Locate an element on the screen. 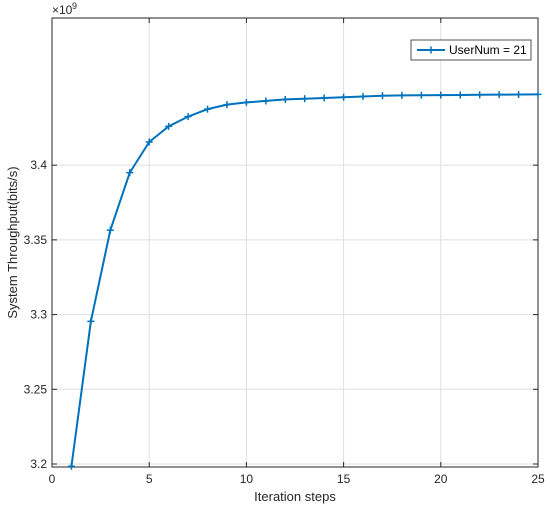 This screenshot has height=513, width=550. legend: UserNum = 21 is located at coordinates (471, 50).